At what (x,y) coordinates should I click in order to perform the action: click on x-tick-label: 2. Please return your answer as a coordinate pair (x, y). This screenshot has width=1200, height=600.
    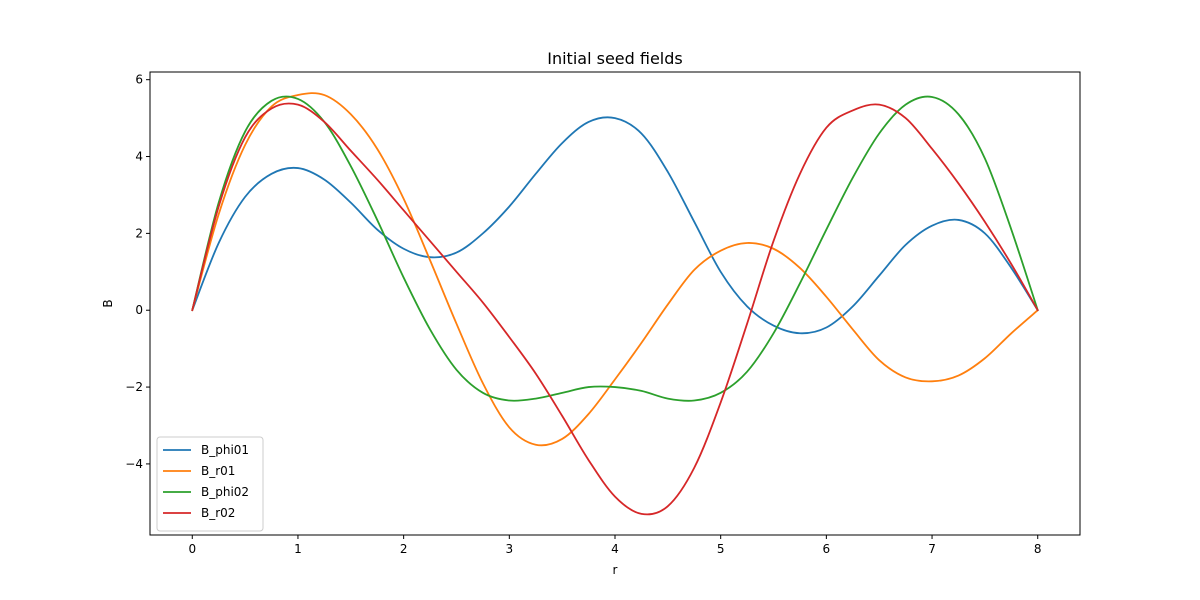
    Looking at the image, I should click on (404, 549).